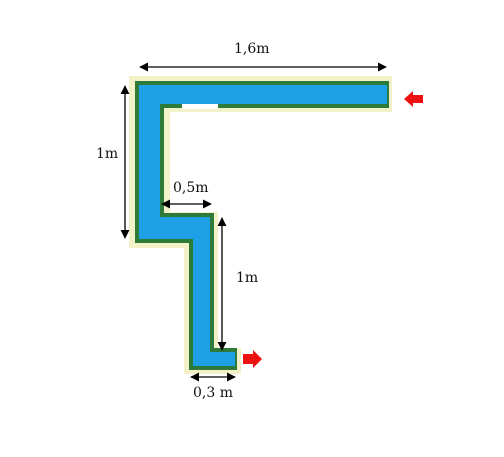 Image resolution: width=504 pixels, height=457 pixels. I want to click on label-bottom-width: 0,3 m, so click(213, 393).